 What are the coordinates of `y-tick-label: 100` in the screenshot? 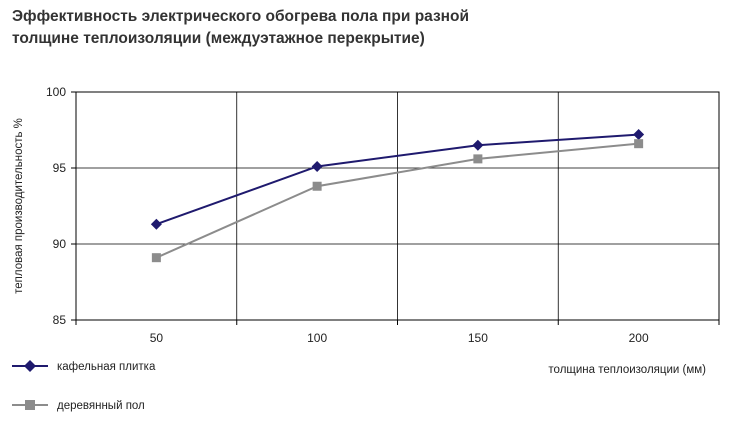 It's located at (56, 92).